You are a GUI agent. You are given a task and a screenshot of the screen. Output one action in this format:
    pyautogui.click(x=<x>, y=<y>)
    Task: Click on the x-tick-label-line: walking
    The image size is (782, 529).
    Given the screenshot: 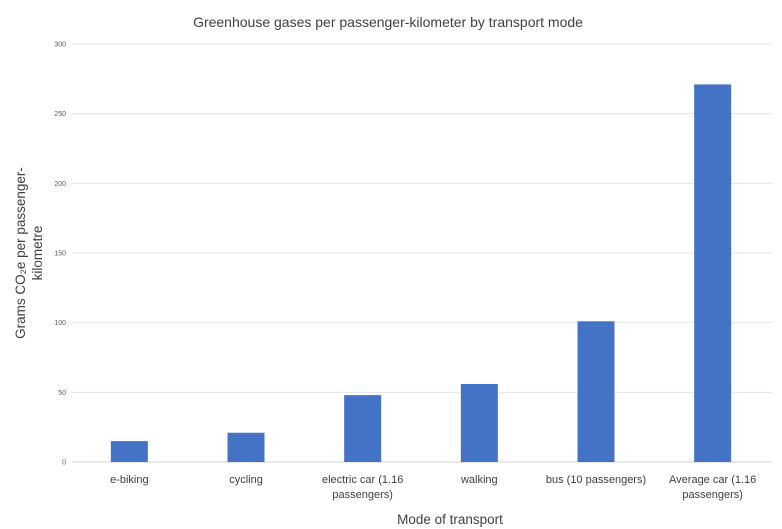 What is the action you would take?
    pyautogui.click(x=479, y=480)
    